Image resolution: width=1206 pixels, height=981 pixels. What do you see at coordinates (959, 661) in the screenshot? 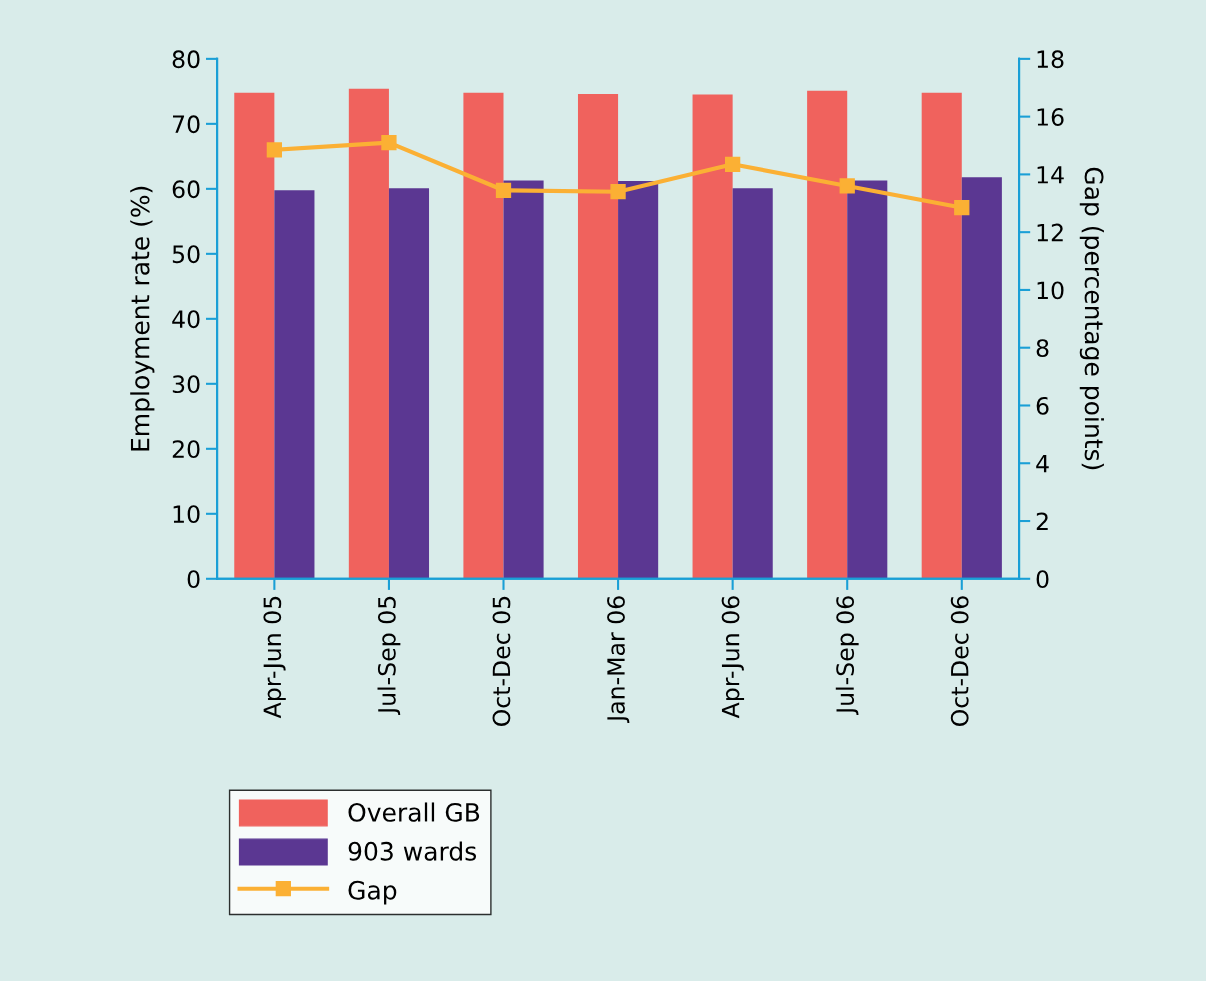
I see `x-tick-label: Oct-Dec 06` at bounding box center [959, 661].